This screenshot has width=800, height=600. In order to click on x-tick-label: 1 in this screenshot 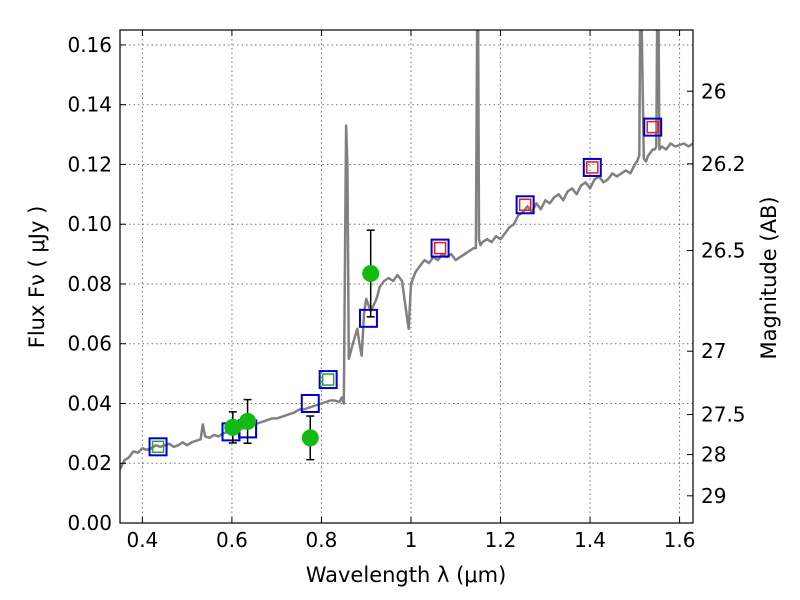, I will do `click(411, 540)`.